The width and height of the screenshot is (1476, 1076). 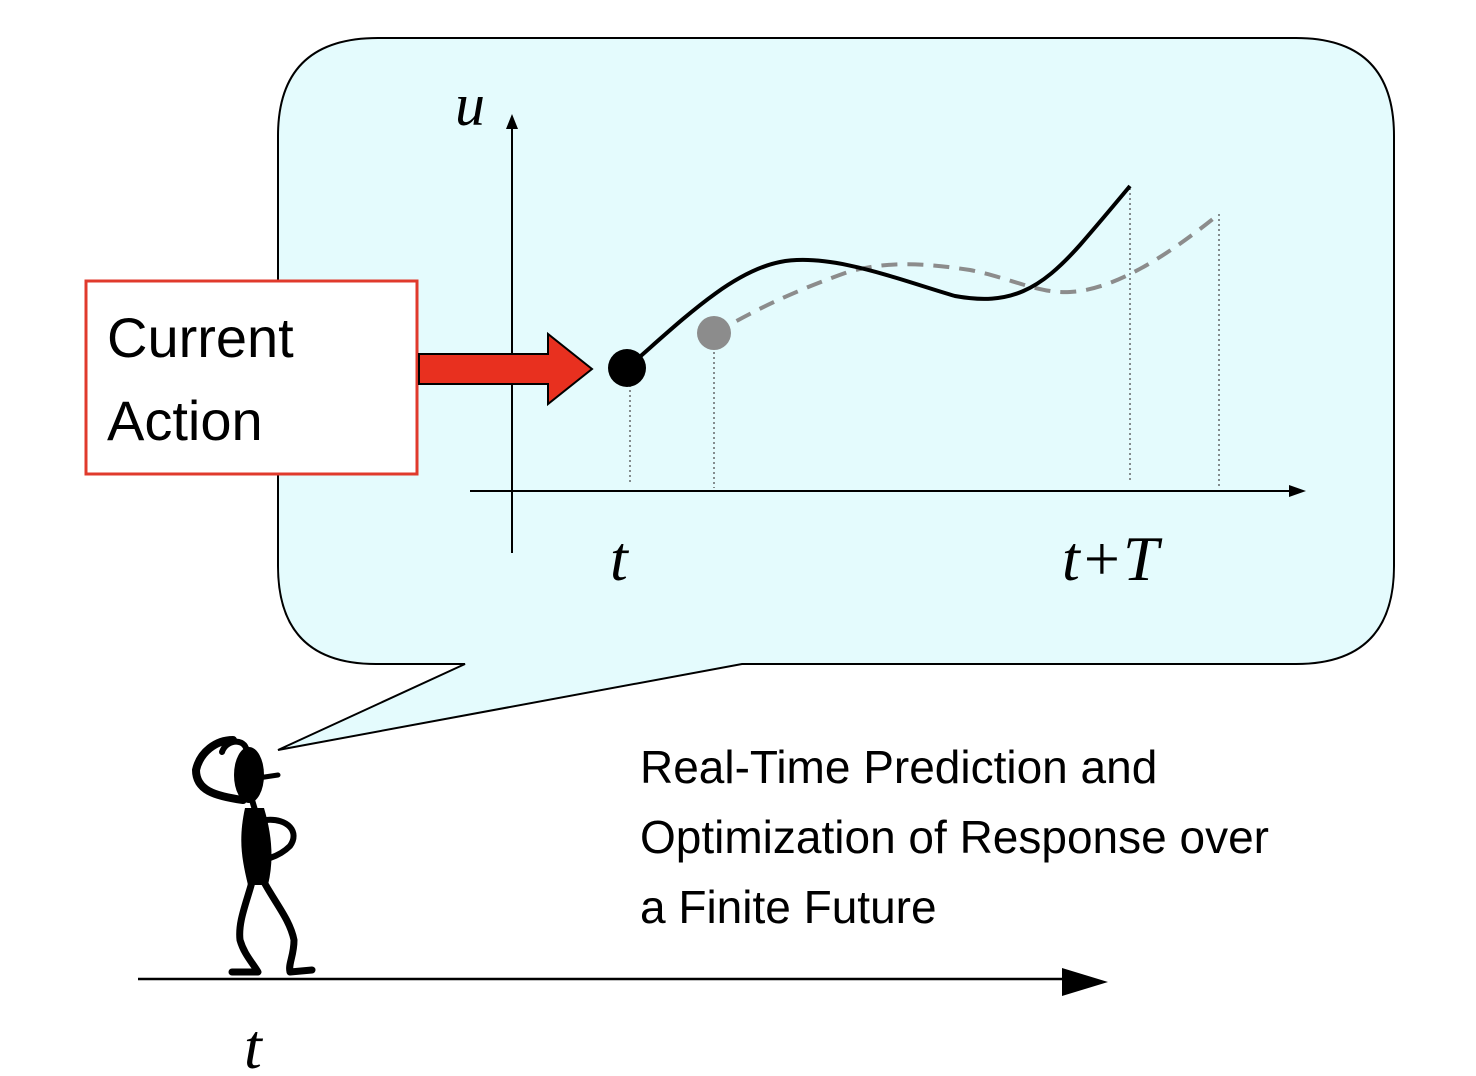 I want to click on predicted-trajectory-current, so click(x=878, y=277).